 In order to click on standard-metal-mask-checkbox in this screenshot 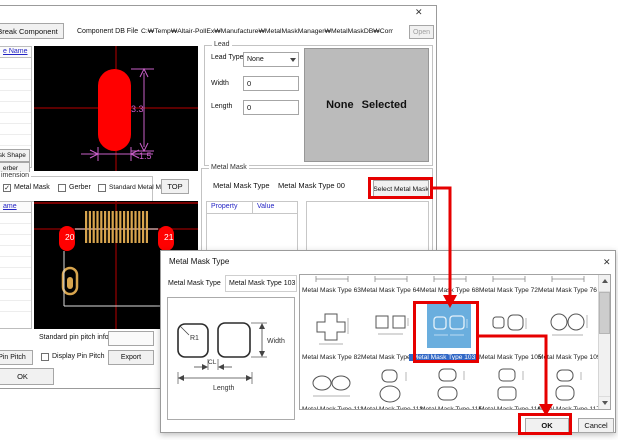, I will do `click(102, 188)`.